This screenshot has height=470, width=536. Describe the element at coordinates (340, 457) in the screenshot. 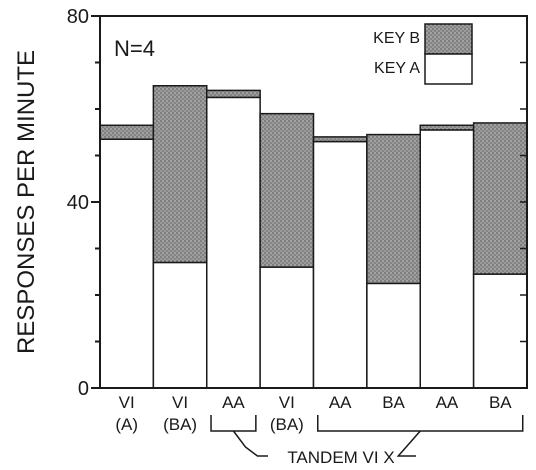

I see `bracket-label: TANDEM VI X` at that location.